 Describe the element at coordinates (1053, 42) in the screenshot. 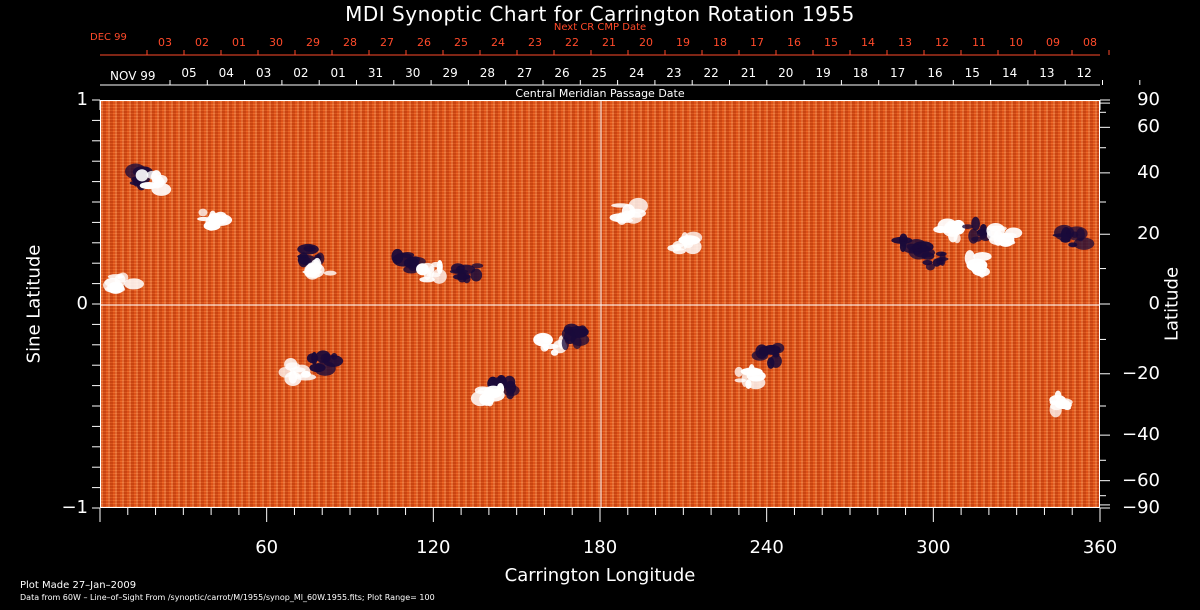

I see `next-cr-day: 09` at that location.